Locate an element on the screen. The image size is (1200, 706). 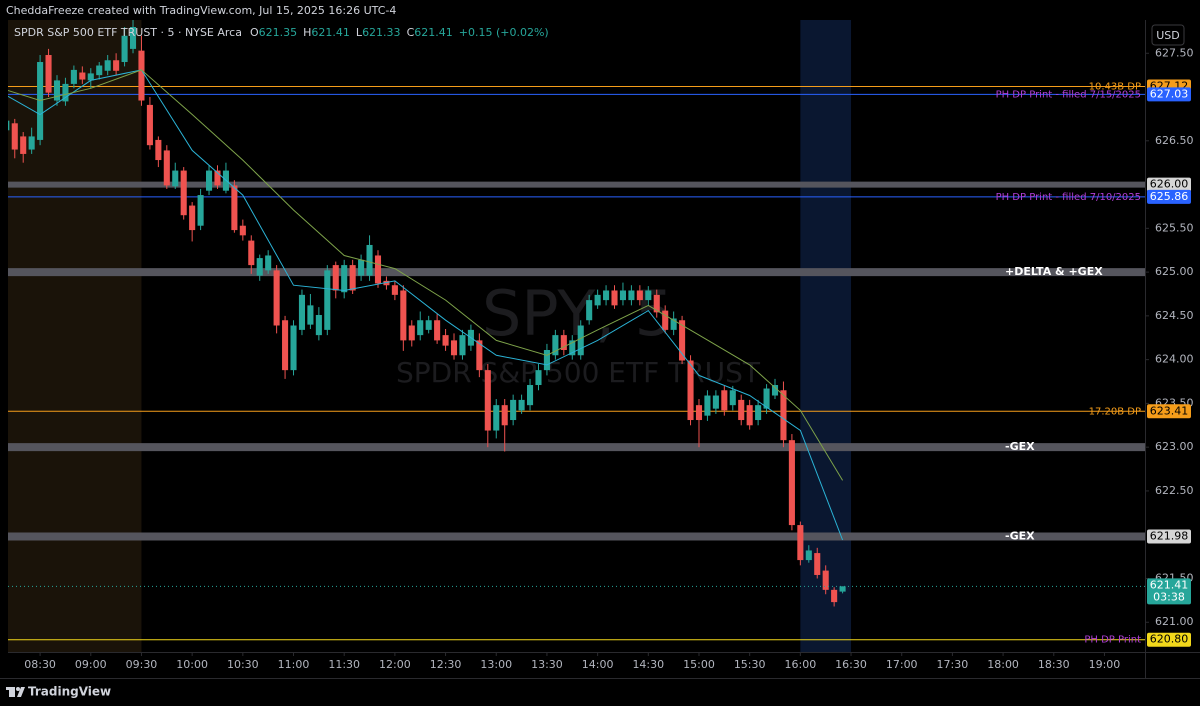
level-label: PH DP Print - filled 7/15/2025 is located at coordinates (1068, 94).